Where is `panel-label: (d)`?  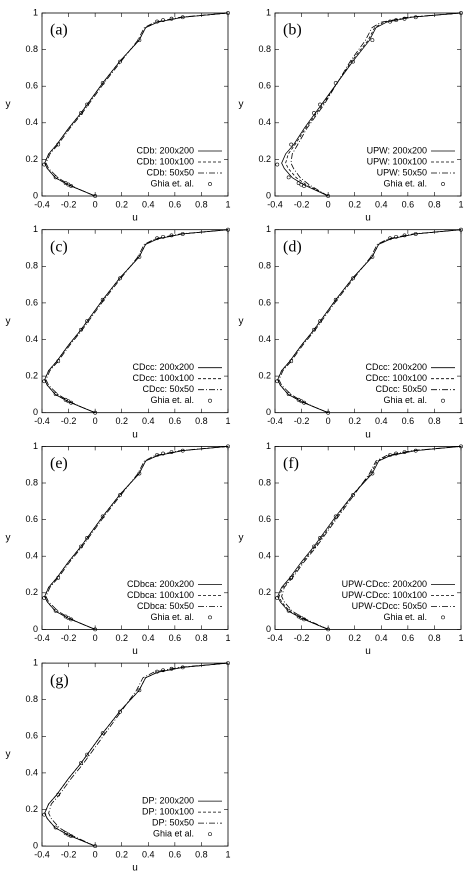
panel-label: (d) is located at coordinates (292, 246).